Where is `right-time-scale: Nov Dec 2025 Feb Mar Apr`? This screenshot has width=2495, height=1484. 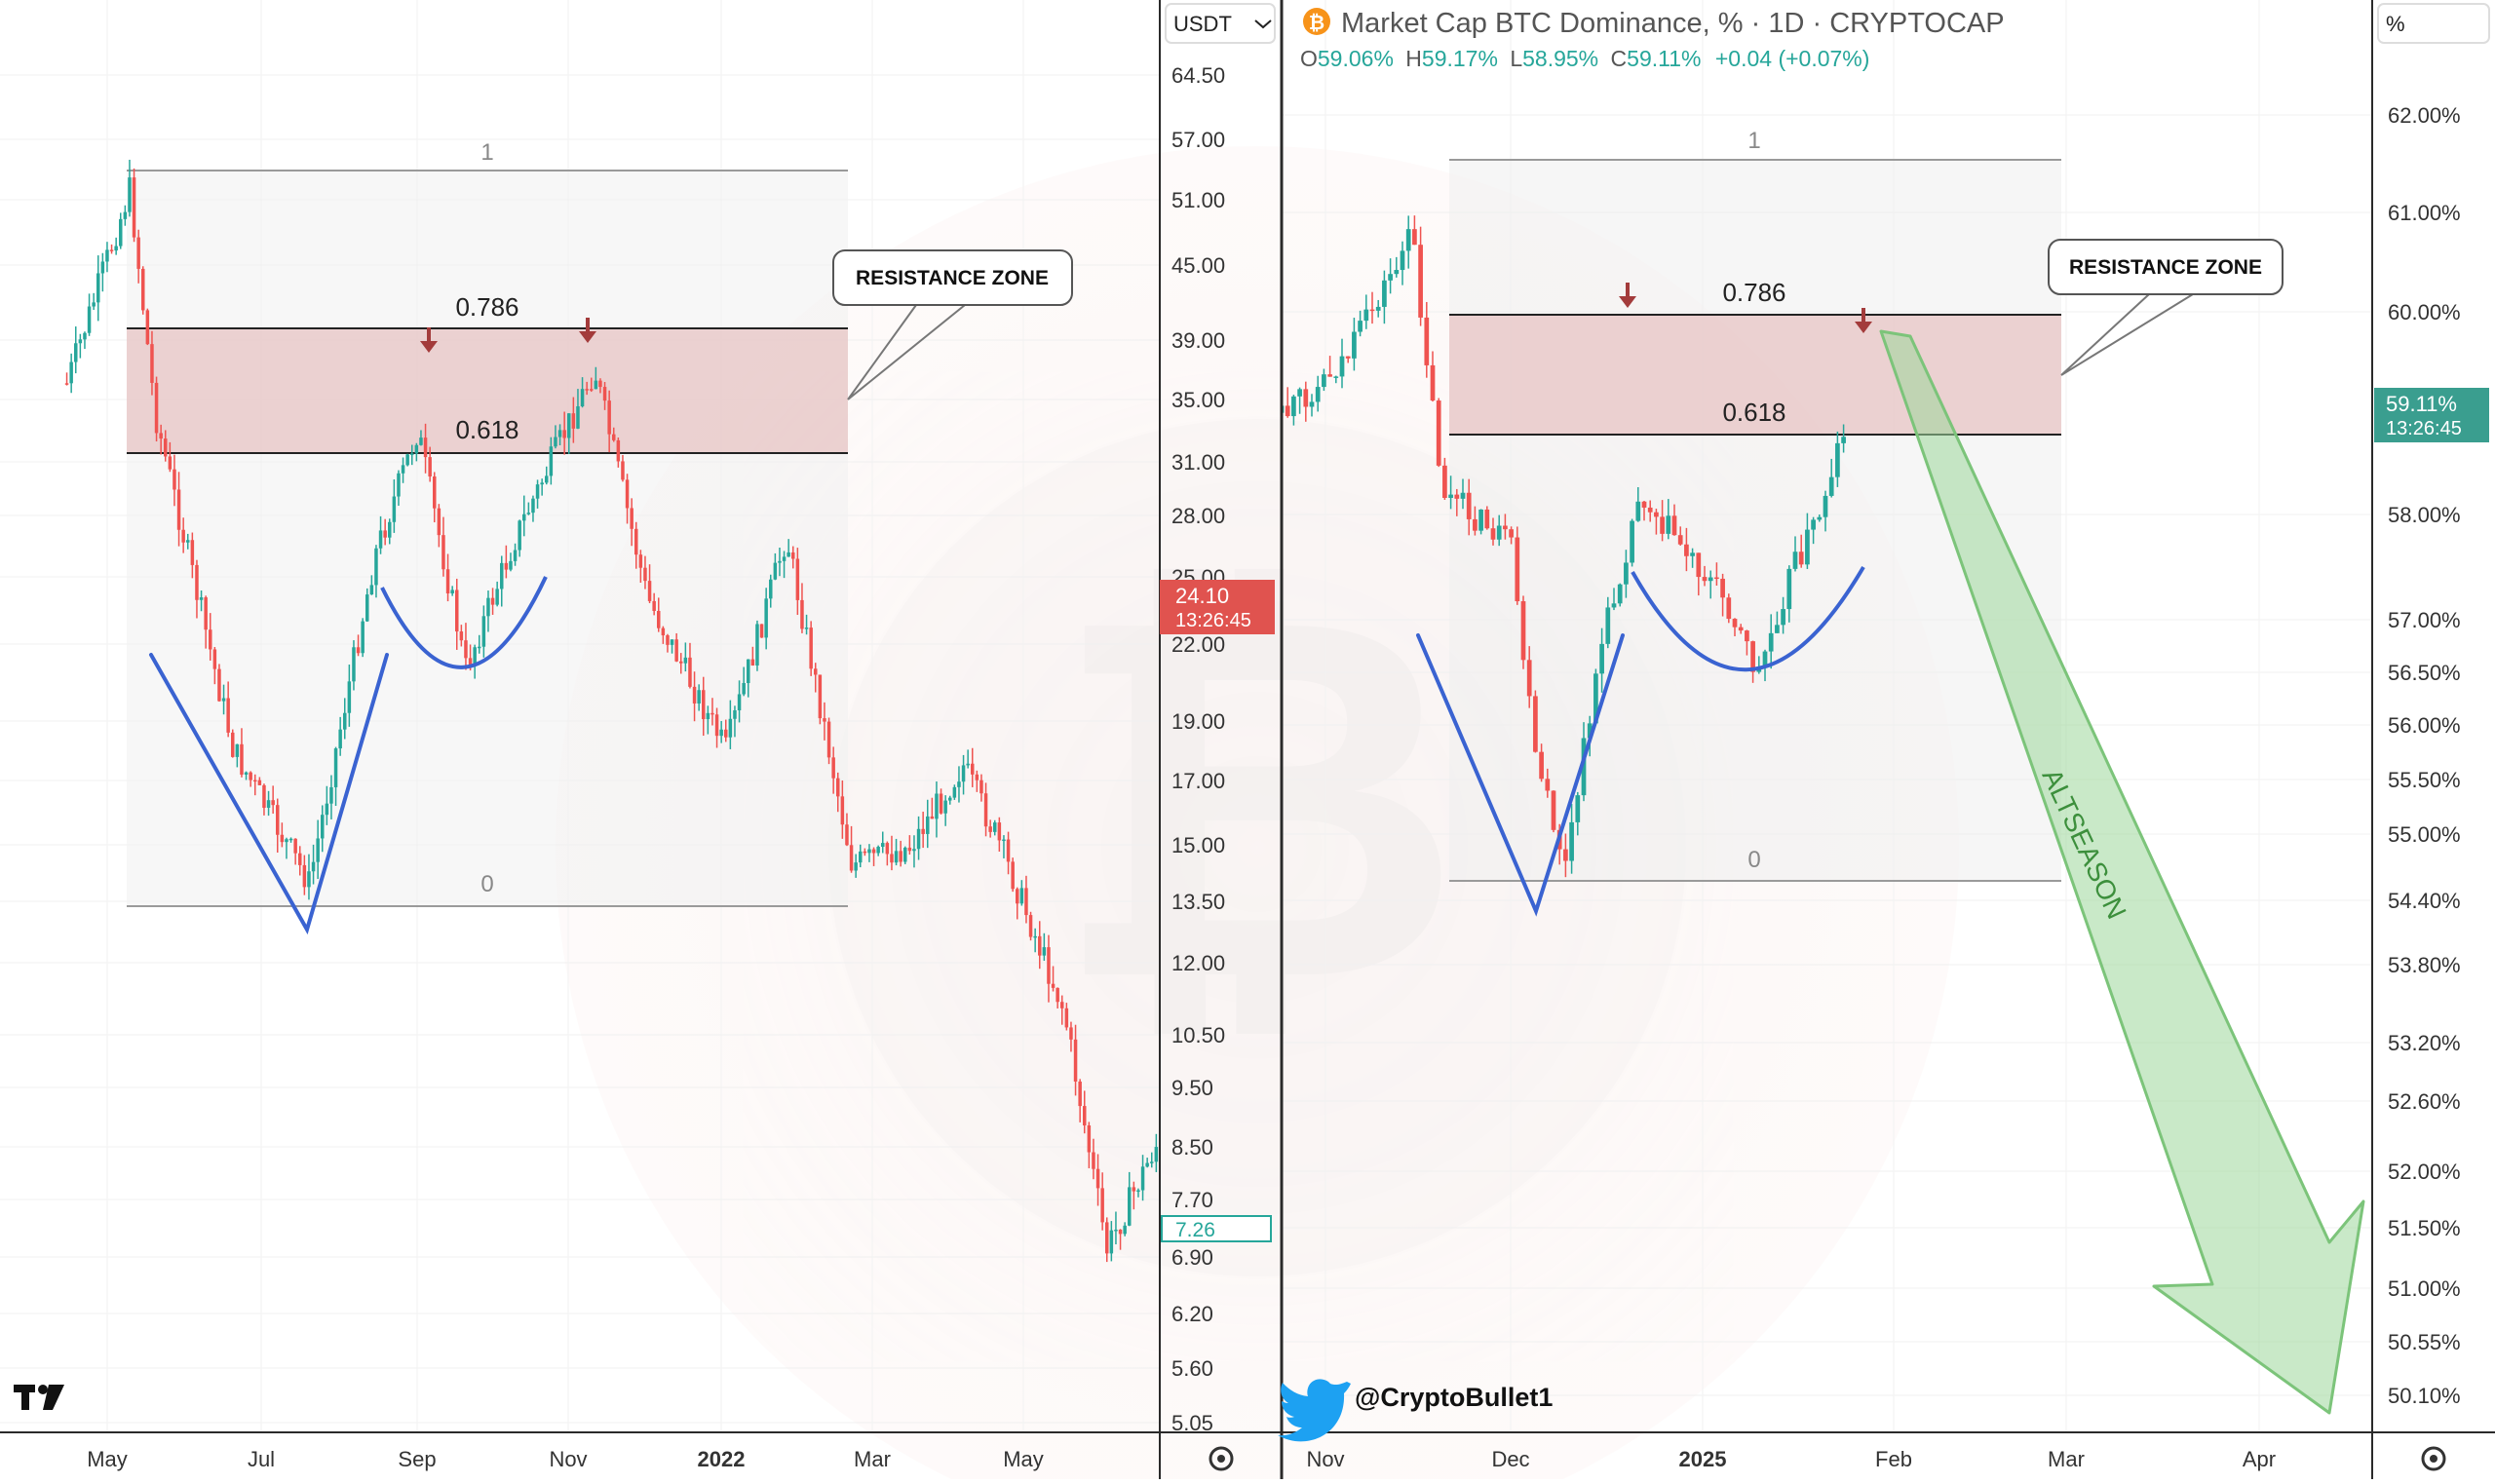 right-time-scale: Nov Dec 2025 Feb Mar Apr is located at coordinates (1791, 1459).